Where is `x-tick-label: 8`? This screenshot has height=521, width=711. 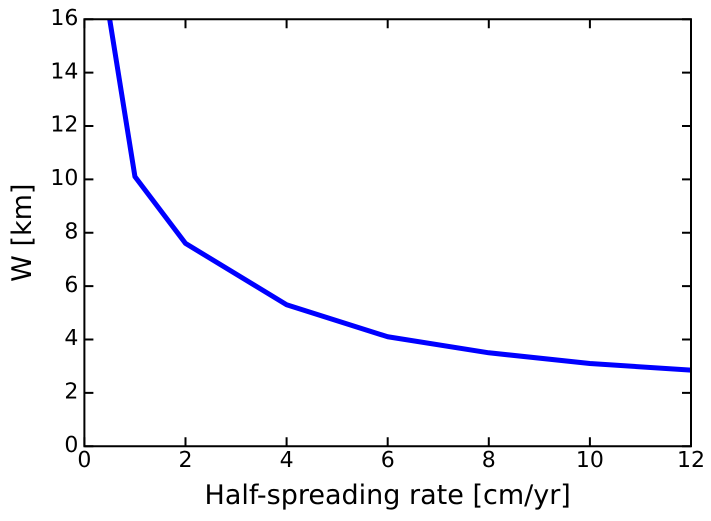 x-tick-label: 8 is located at coordinates (489, 461).